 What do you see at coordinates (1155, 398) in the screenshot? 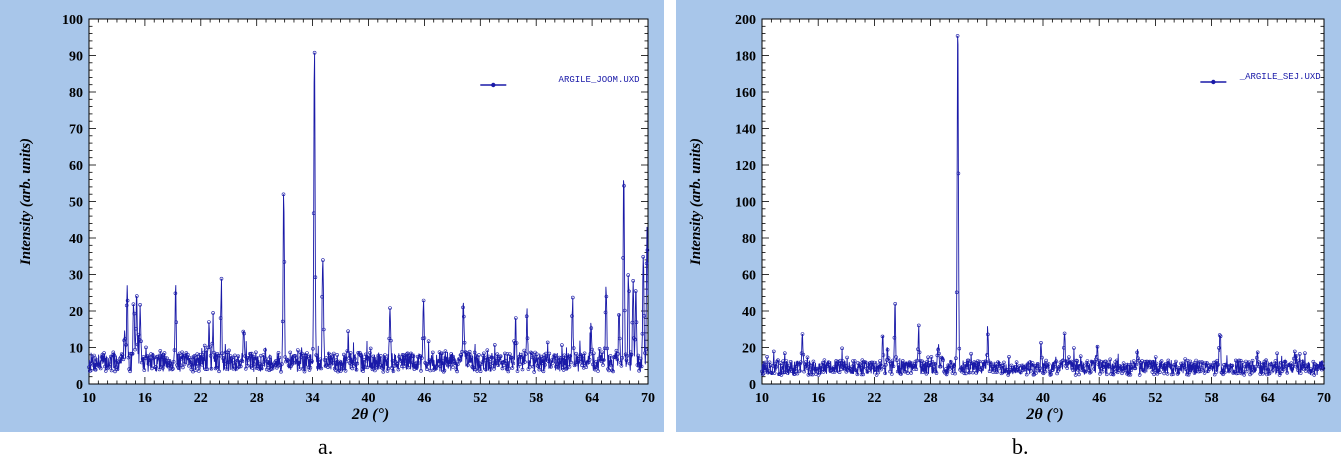
I see `x-tick-label: 52` at bounding box center [1155, 398].